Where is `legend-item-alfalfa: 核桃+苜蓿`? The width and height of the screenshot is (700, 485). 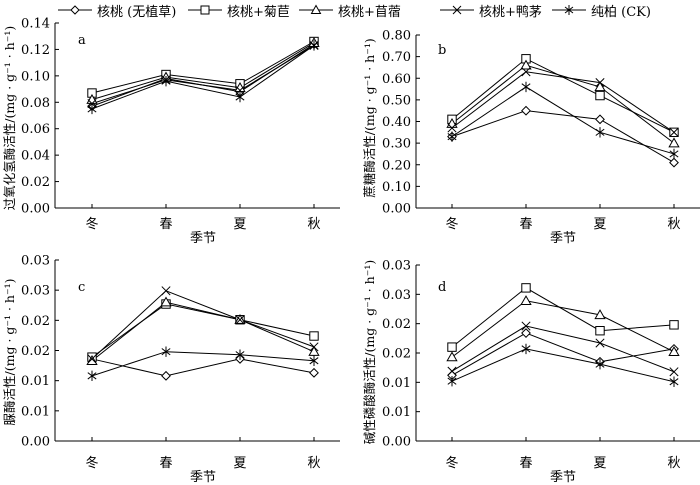 legend-item-alfalfa: 核桃+苜蓿 is located at coordinates (350, 11).